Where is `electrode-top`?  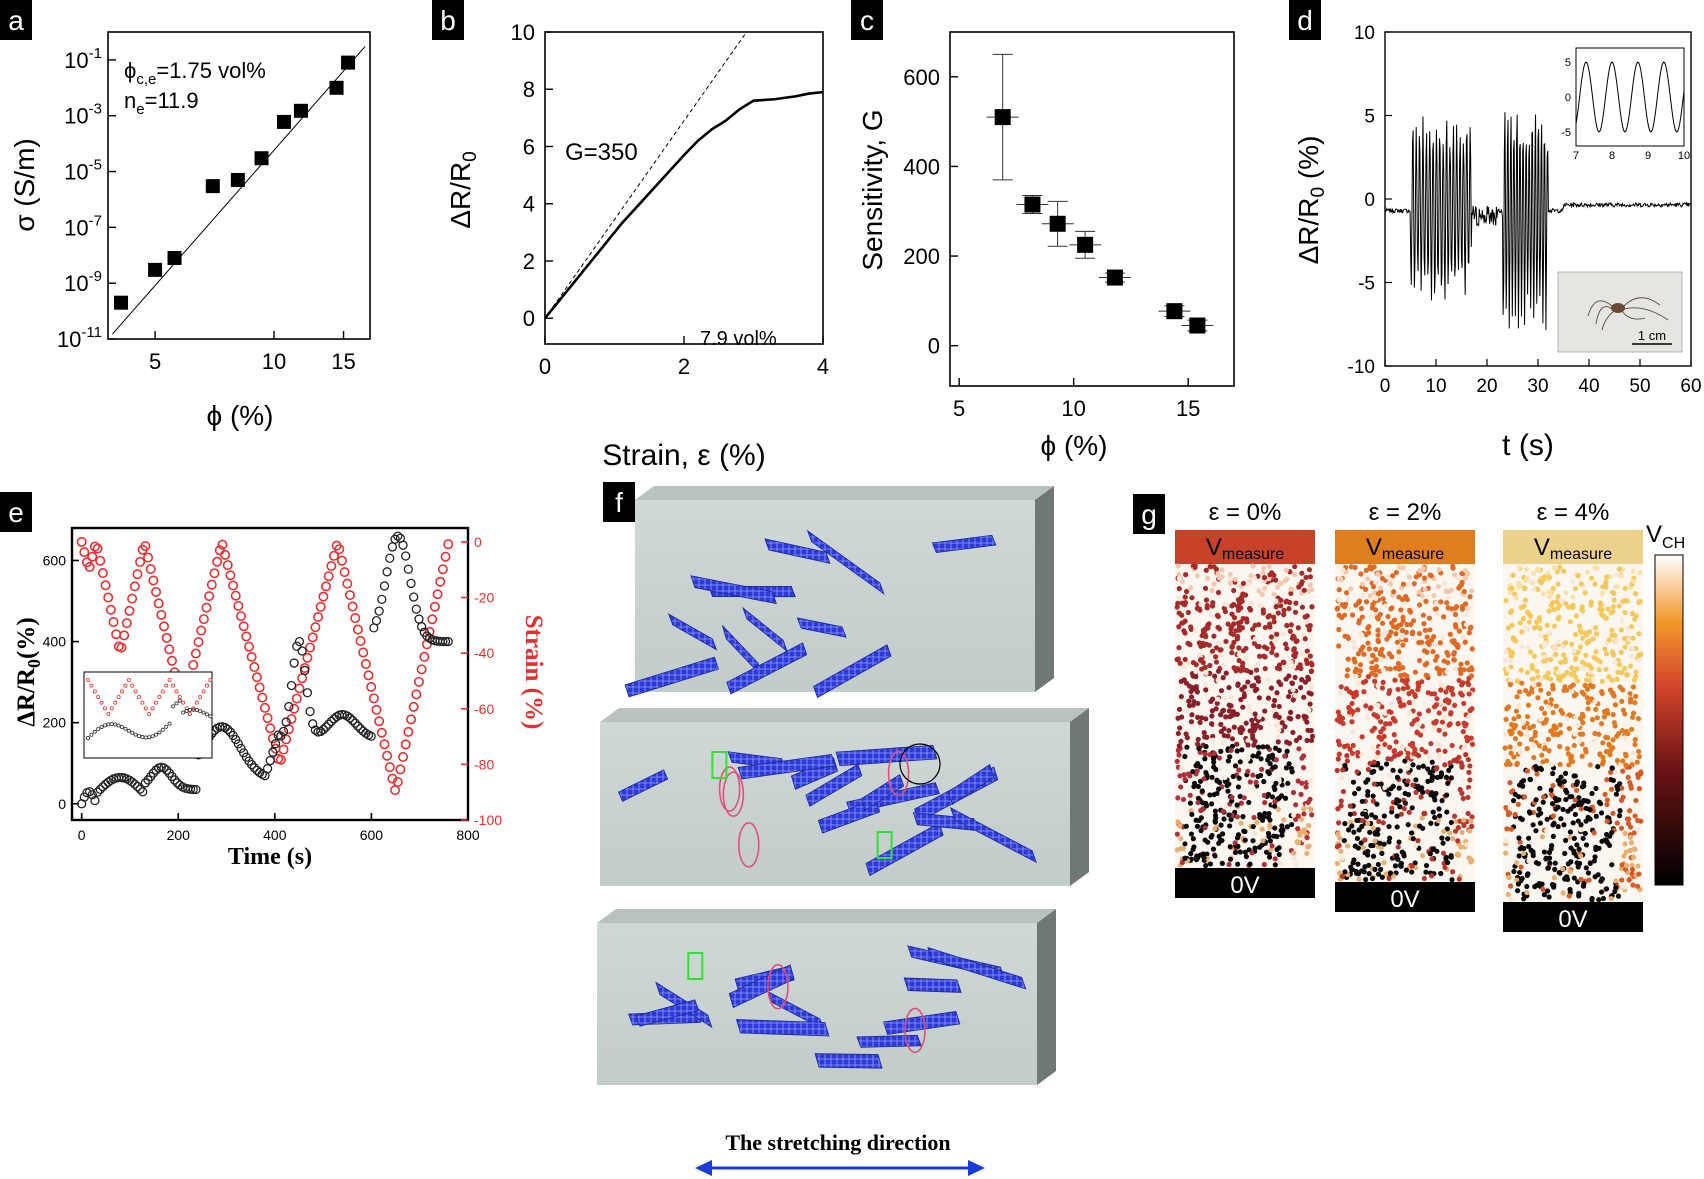 electrode-top is located at coordinates (1405, 547).